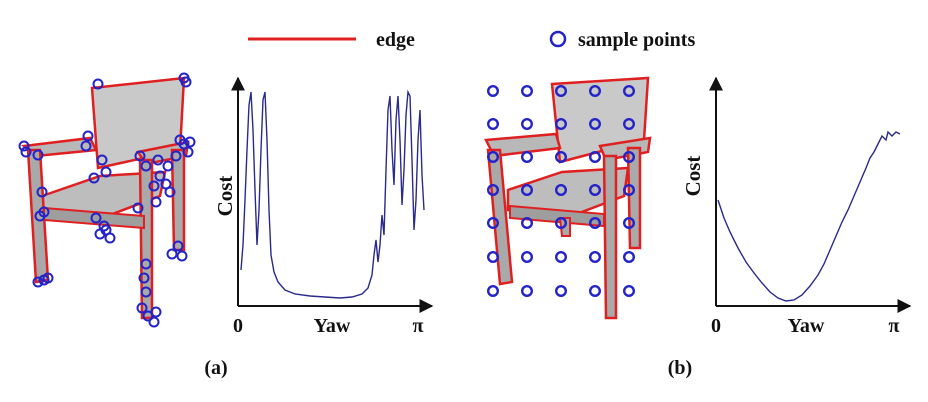 The height and width of the screenshot is (402, 928). What do you see at coordinates (716, 326) in the screenshot?
I see `plot-b-x-start: 0` at bounding box center [716, 326].